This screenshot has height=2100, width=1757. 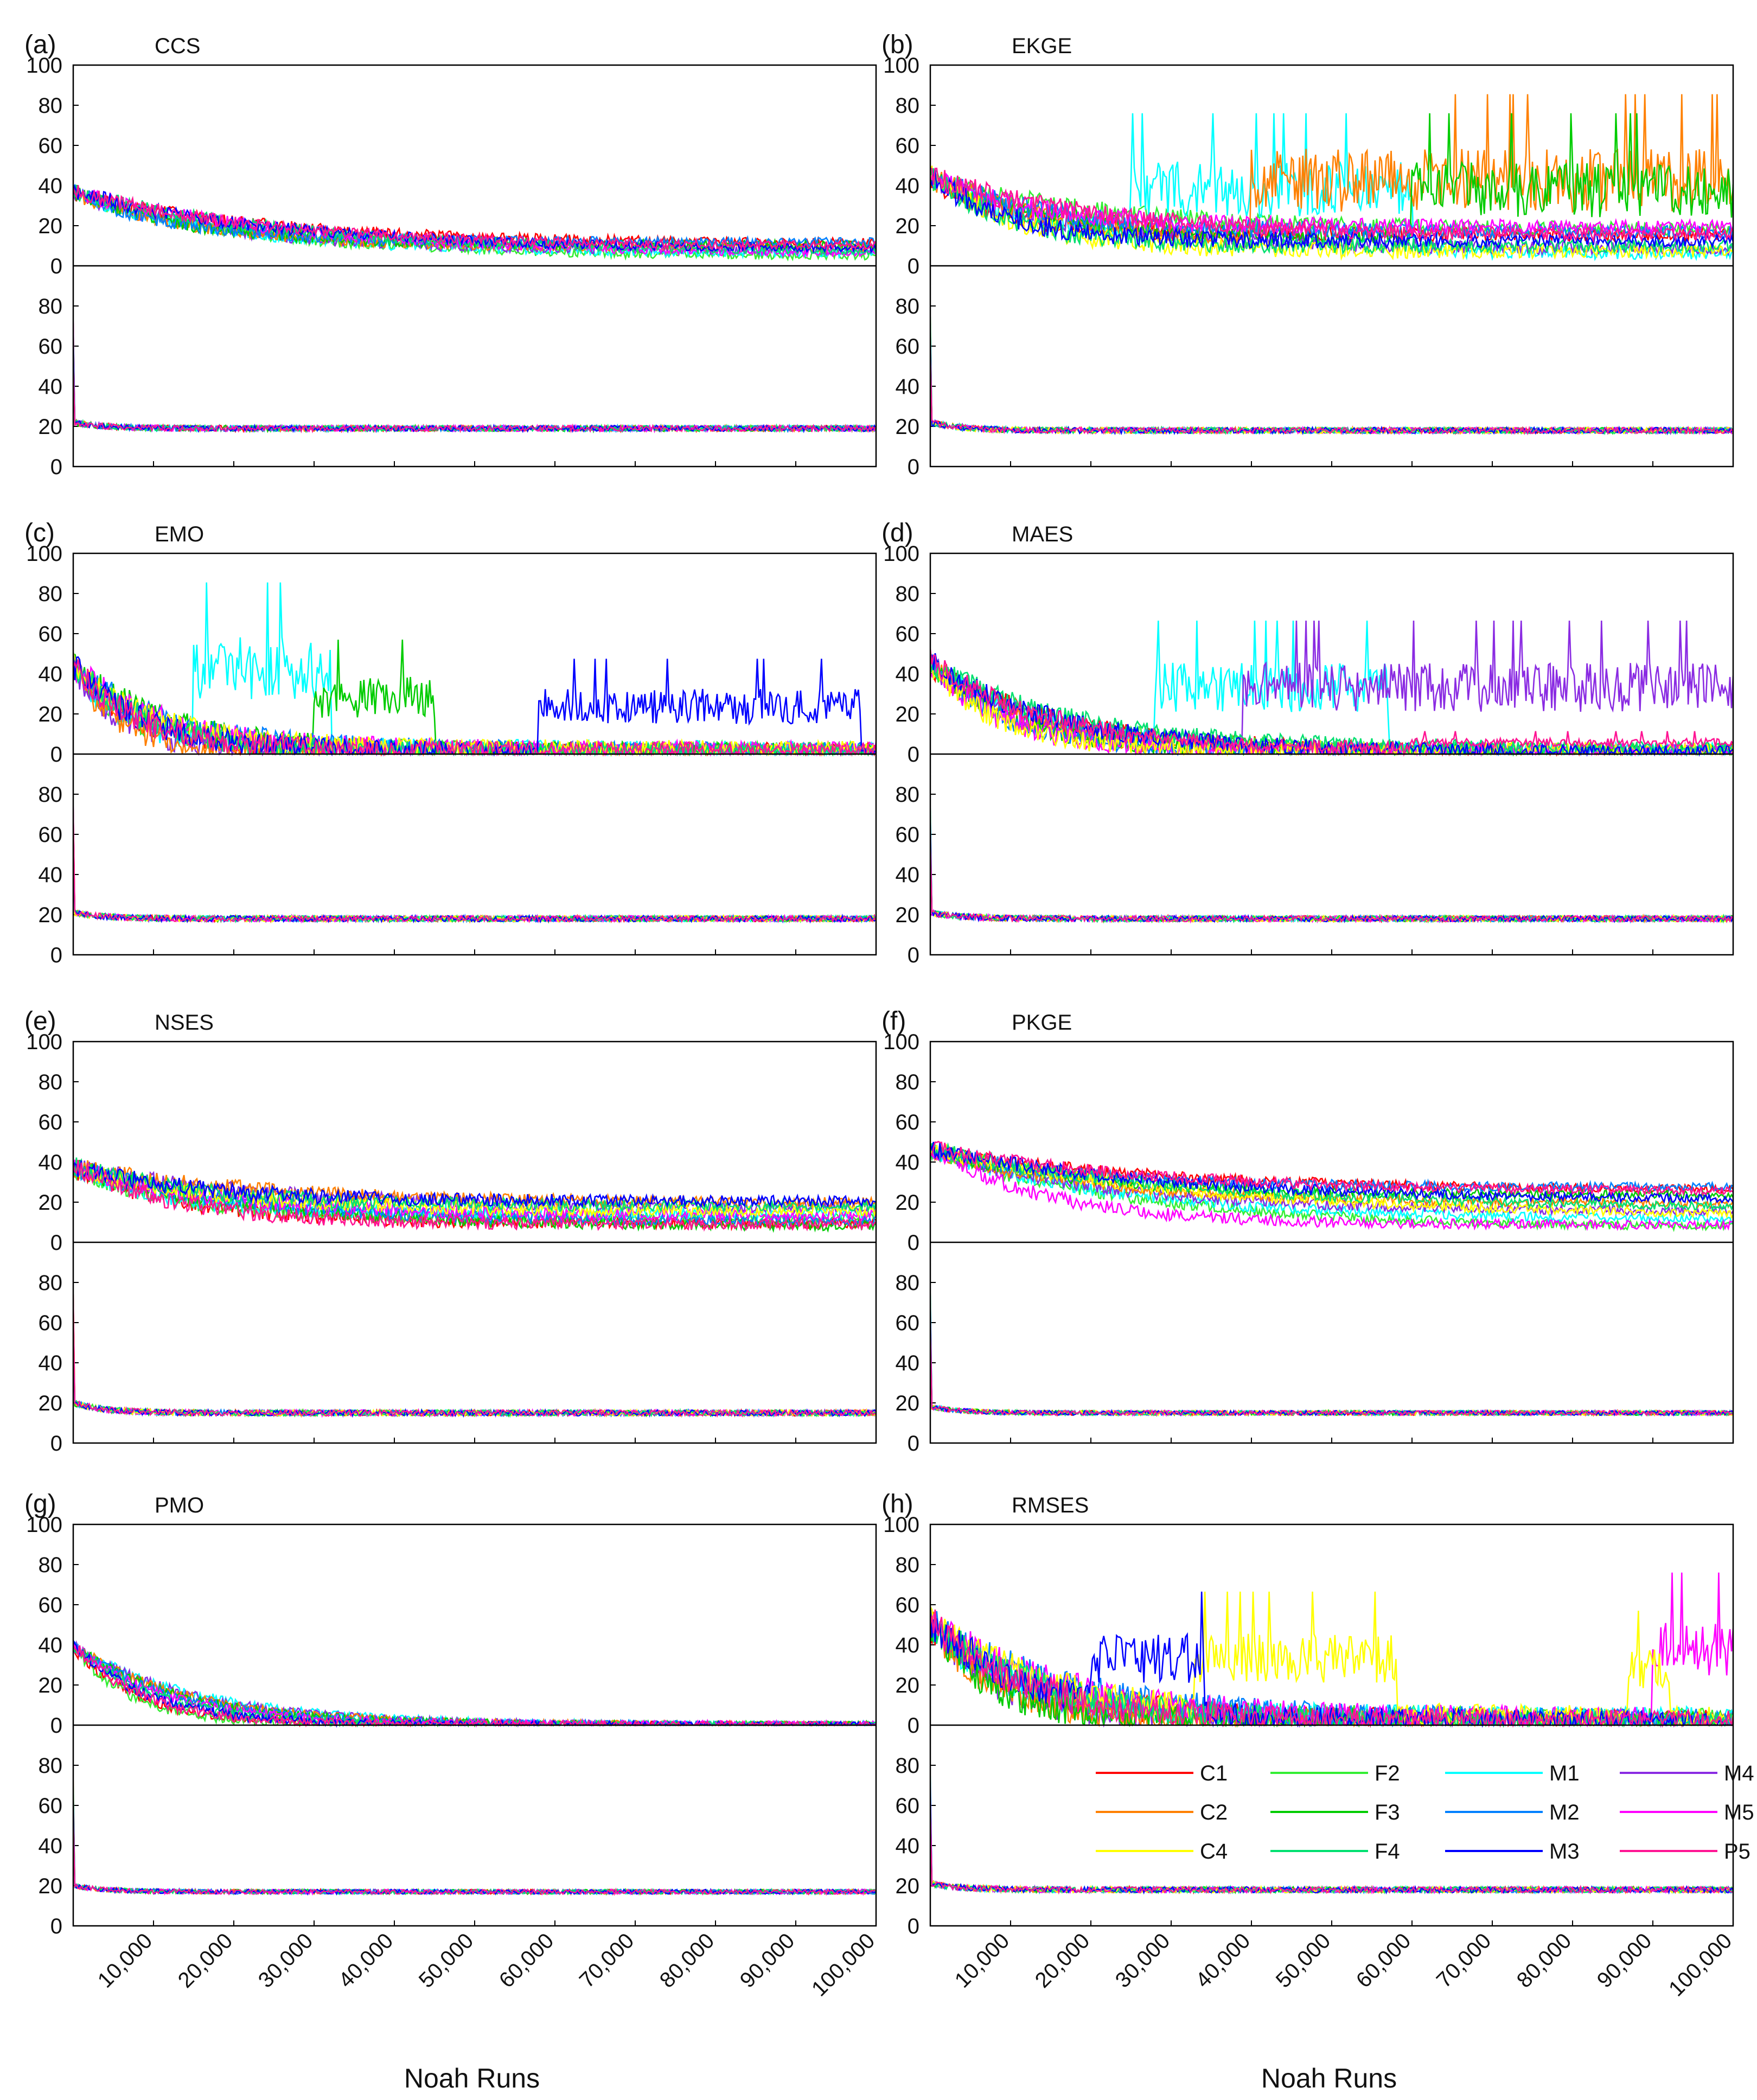 What do you see at coordinates (1685, 1851) in the screenshot?
I see `legend-item-P5: P5` at bounding box center [1685, 1851].